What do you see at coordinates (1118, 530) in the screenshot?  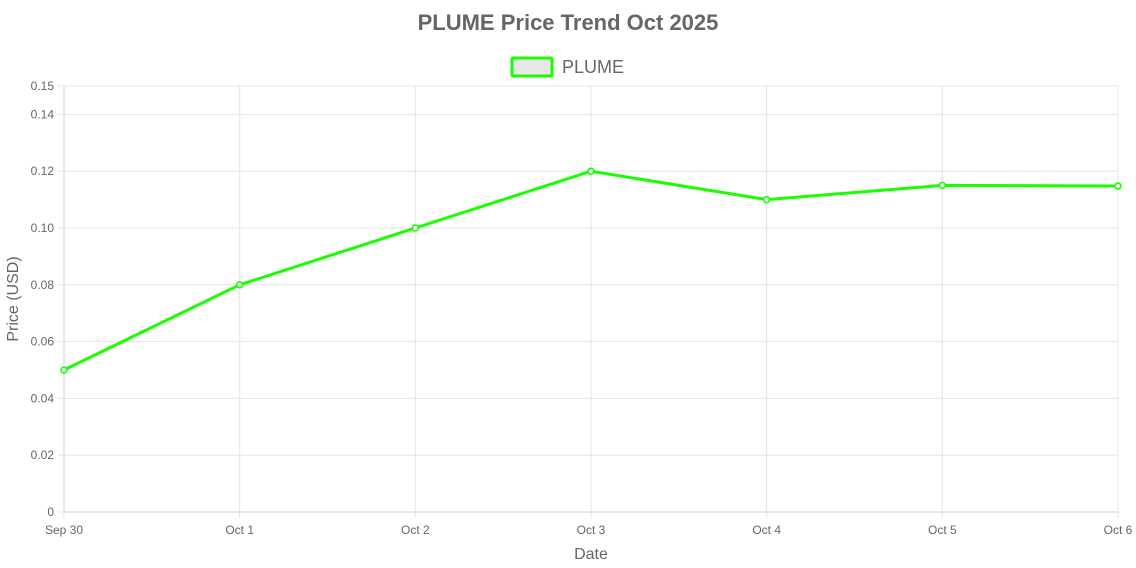 I see `x-tick-label: Oct 6` at bounding box center [1118, 530].